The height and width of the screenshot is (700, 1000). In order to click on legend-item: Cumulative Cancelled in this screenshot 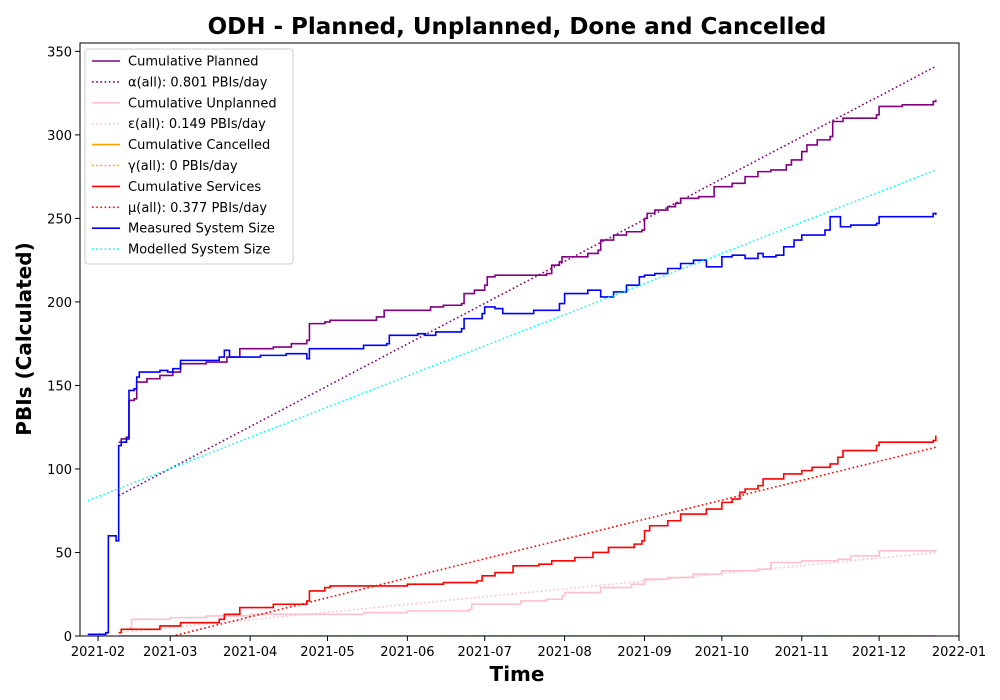, I will do `click(181, 145)`.